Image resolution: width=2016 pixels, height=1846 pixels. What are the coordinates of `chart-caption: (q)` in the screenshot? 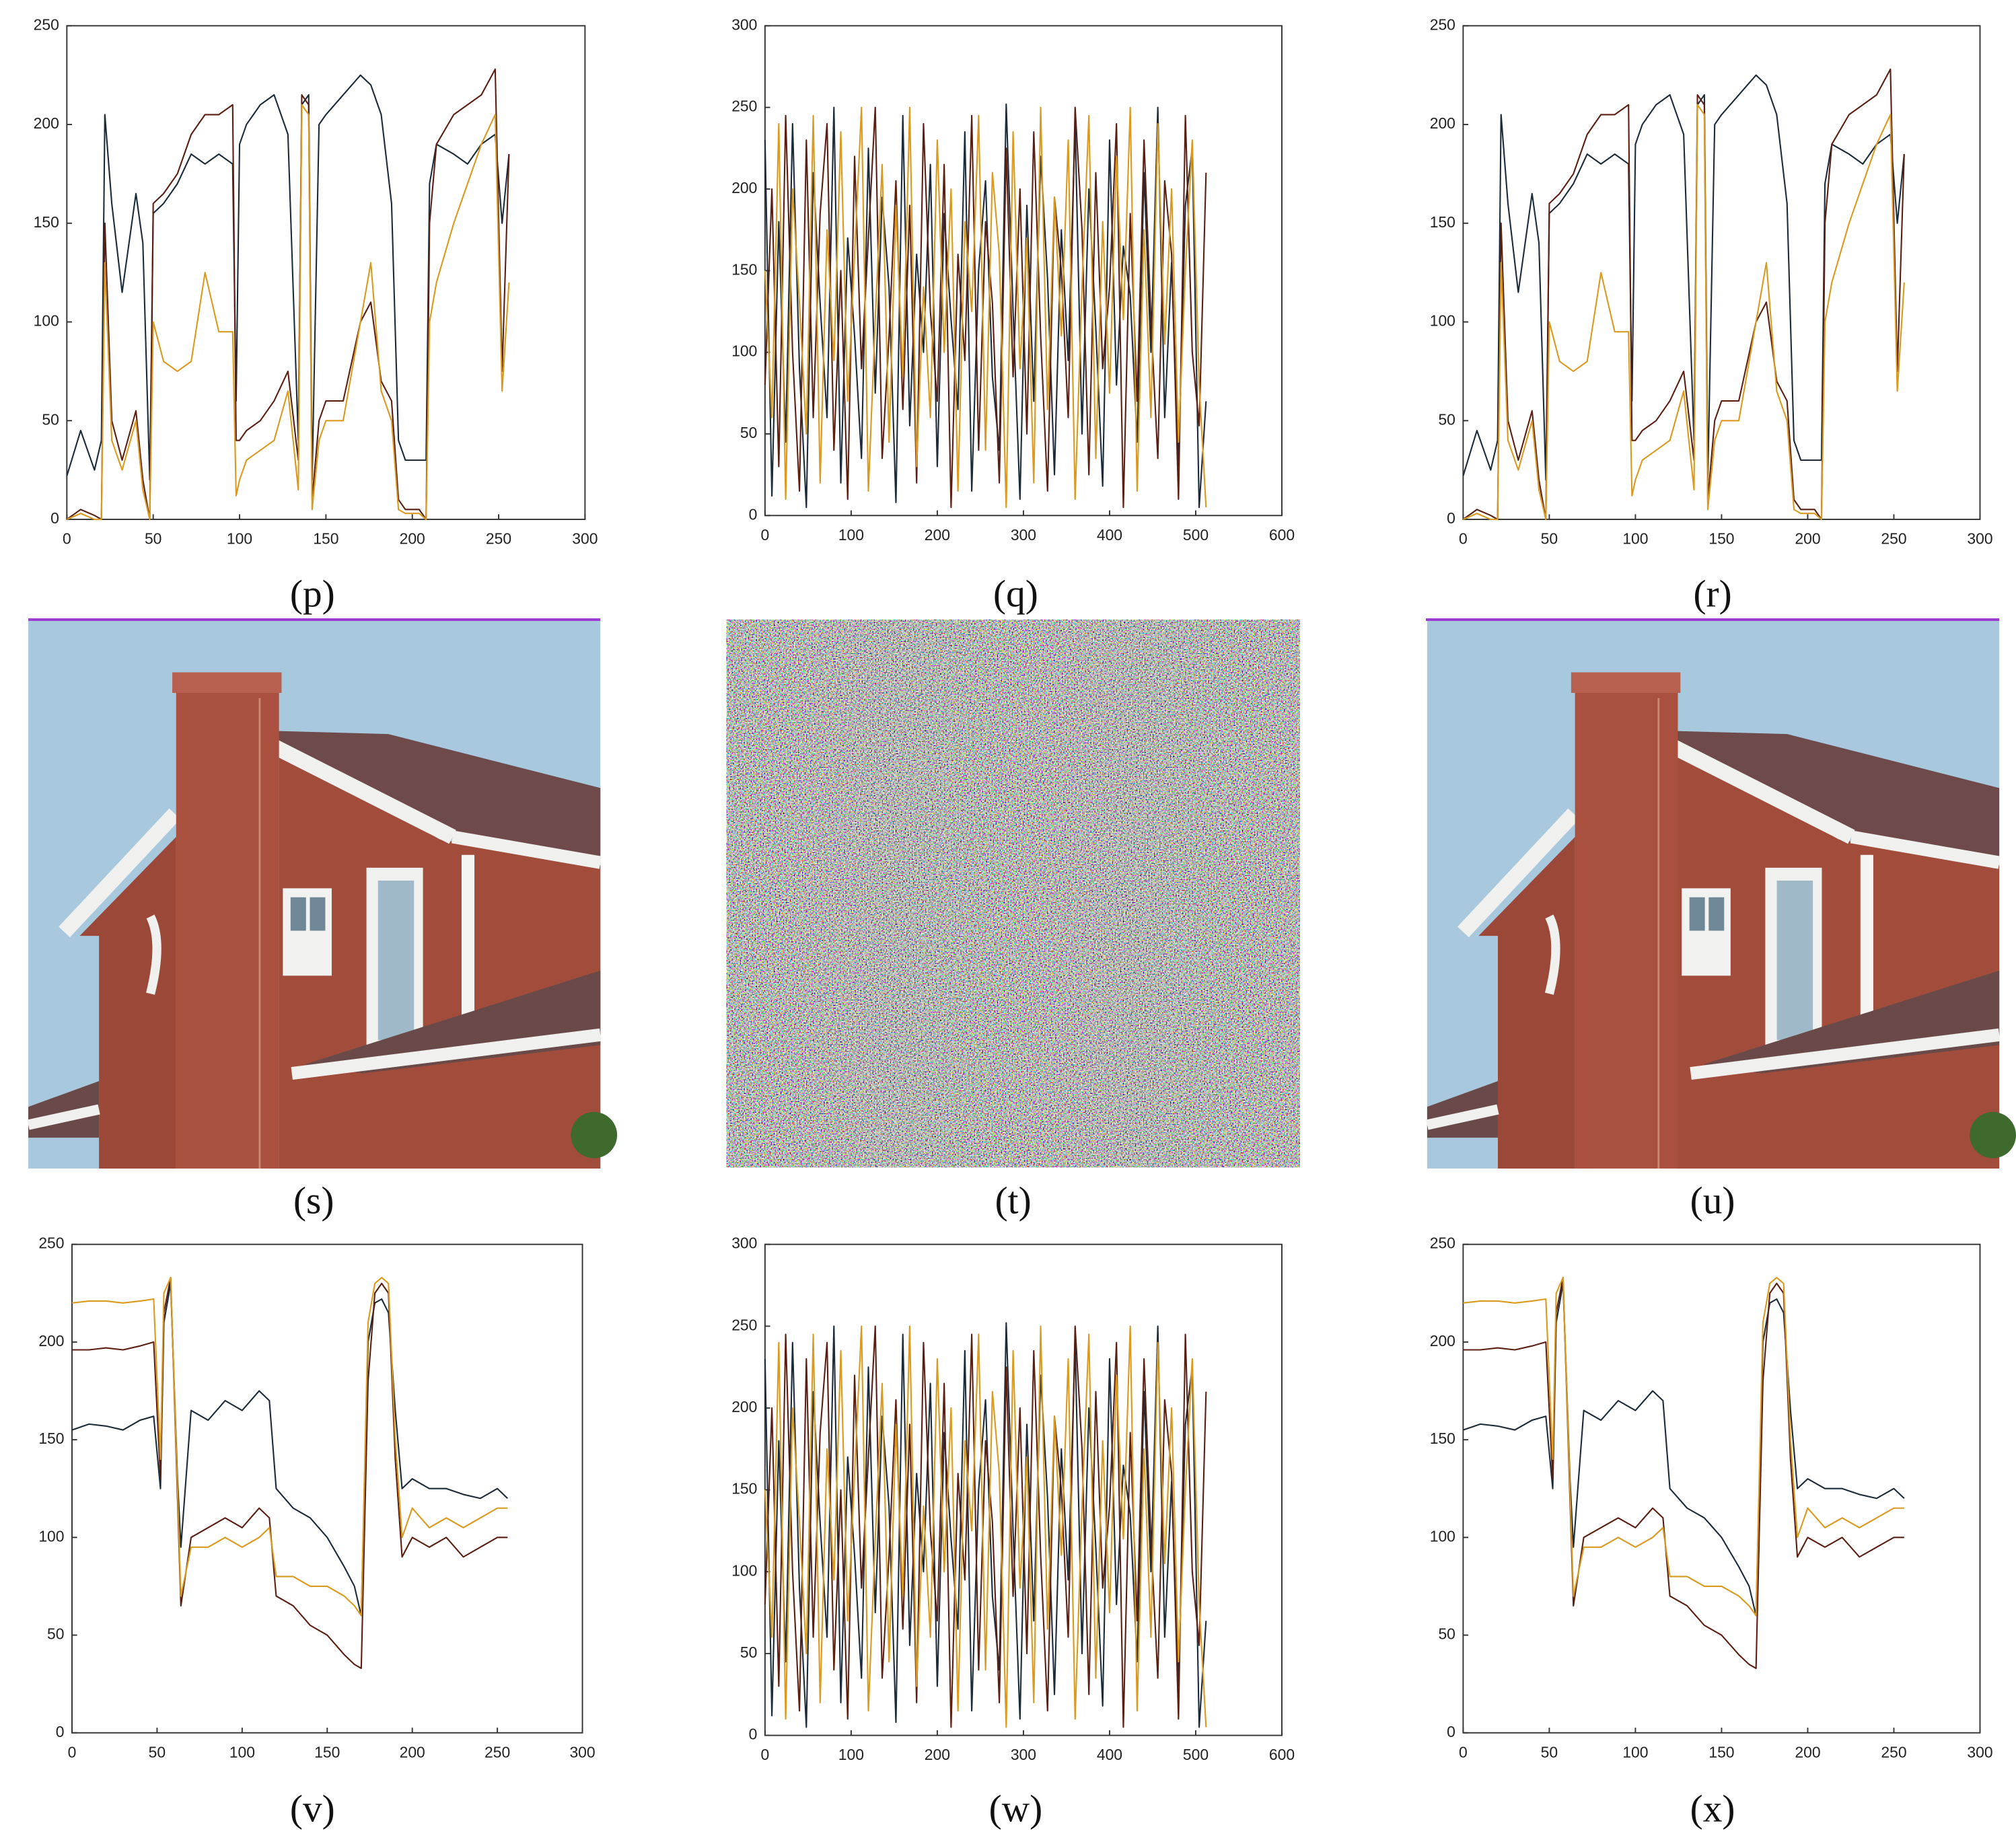 It's located at (1015, 594).